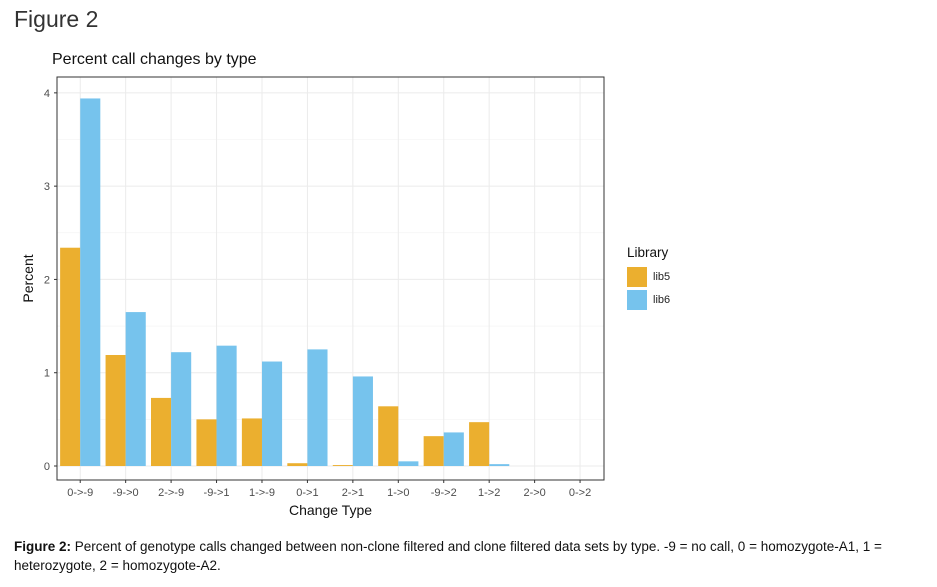 The image size is (937, 587). Describe the element at coordinates (217, 493) in the screenshot. I see `x-tick-label: -9->1` at that location.